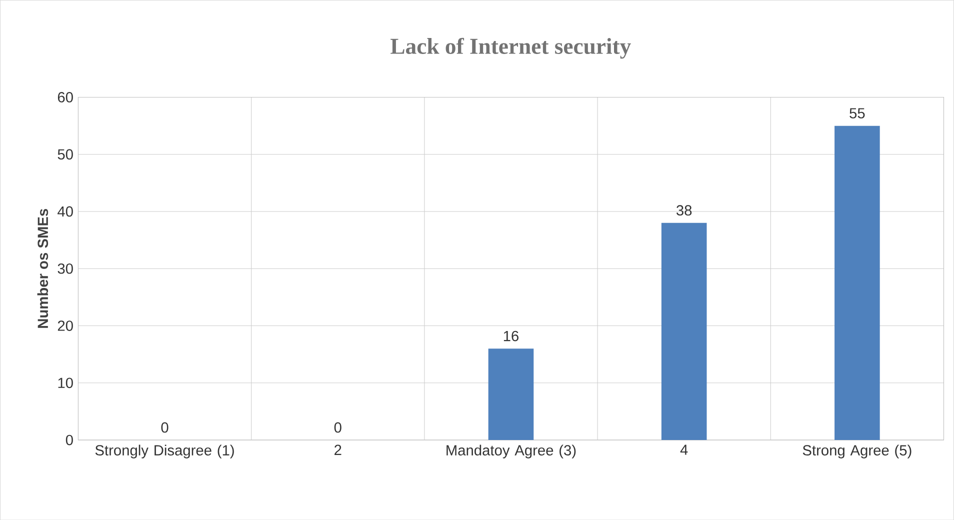  I want to click on y-axis-title: Number os SMEs, so click(42, 268).